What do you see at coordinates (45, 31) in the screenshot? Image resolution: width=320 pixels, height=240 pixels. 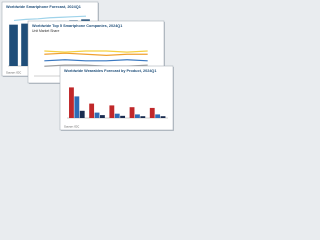 I see `chart-subtitle: Unit Market Share` at bounding box center [45, 31].